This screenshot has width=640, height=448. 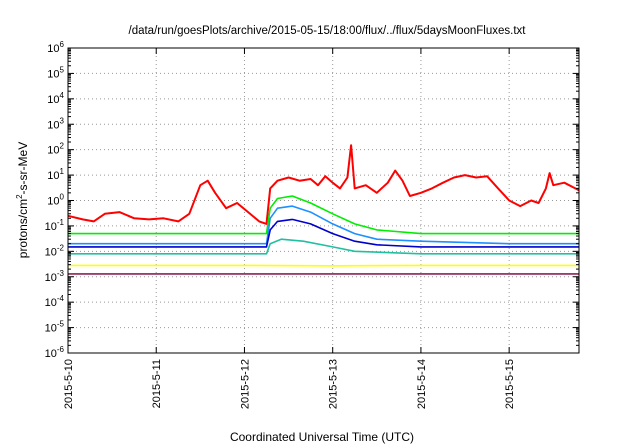 I want to click on y-tick-exp: 2, so click(x=62, y=146).